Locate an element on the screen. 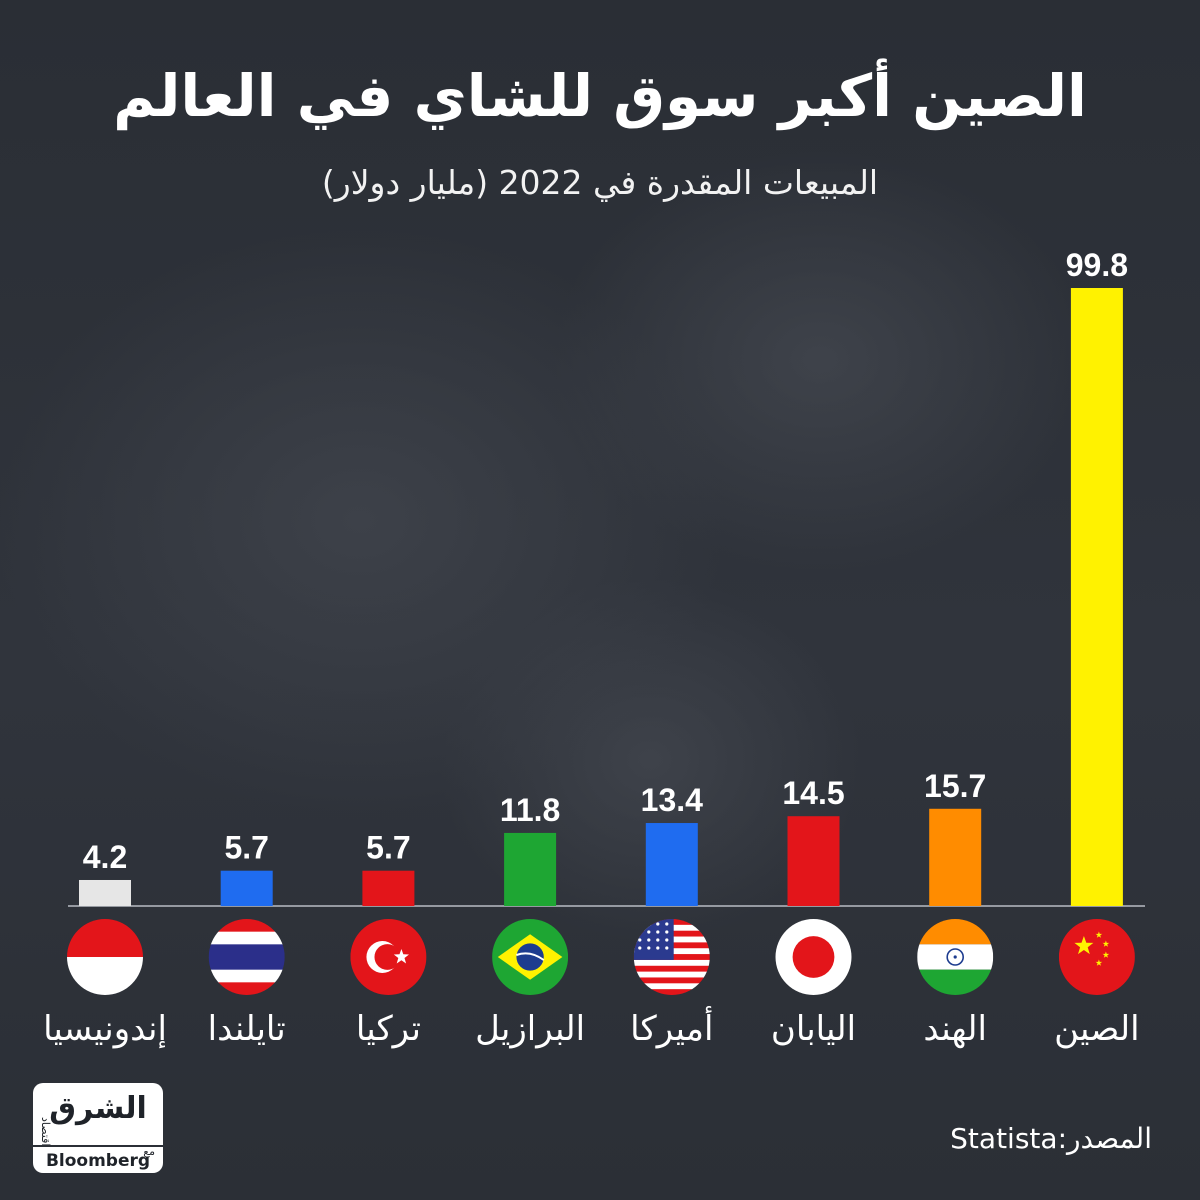  brazil-flag-icon is located at coordinates (530, 957).